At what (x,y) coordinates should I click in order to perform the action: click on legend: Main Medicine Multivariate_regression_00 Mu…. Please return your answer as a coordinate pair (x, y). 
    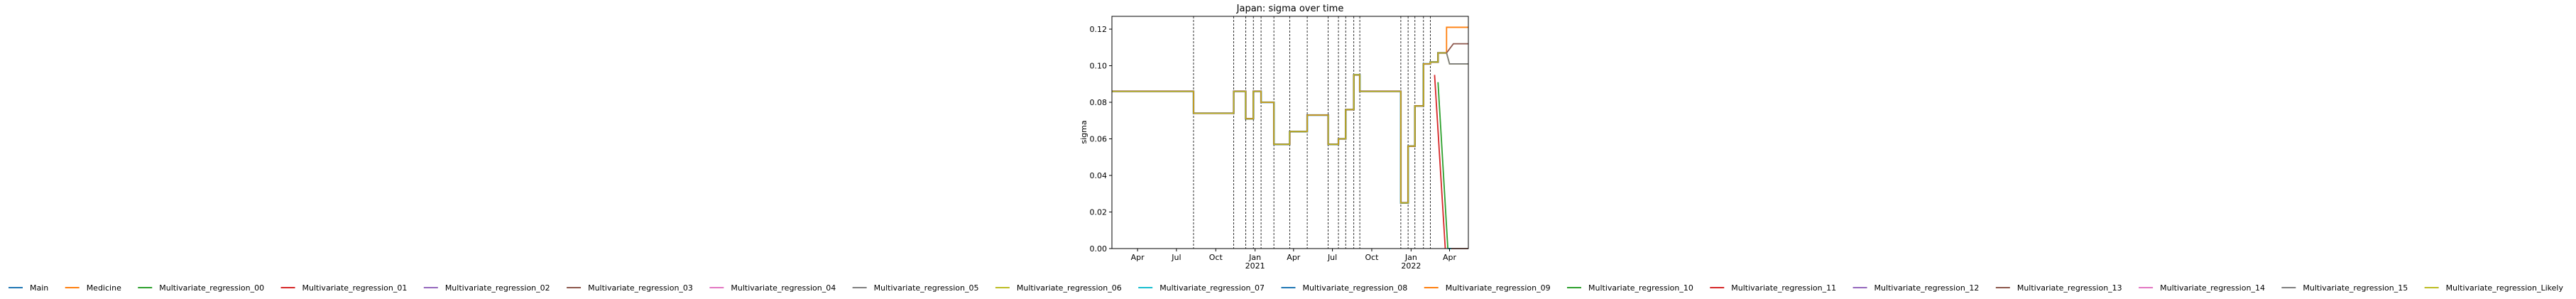
    Looking at the image, I should click on (1286, 288).